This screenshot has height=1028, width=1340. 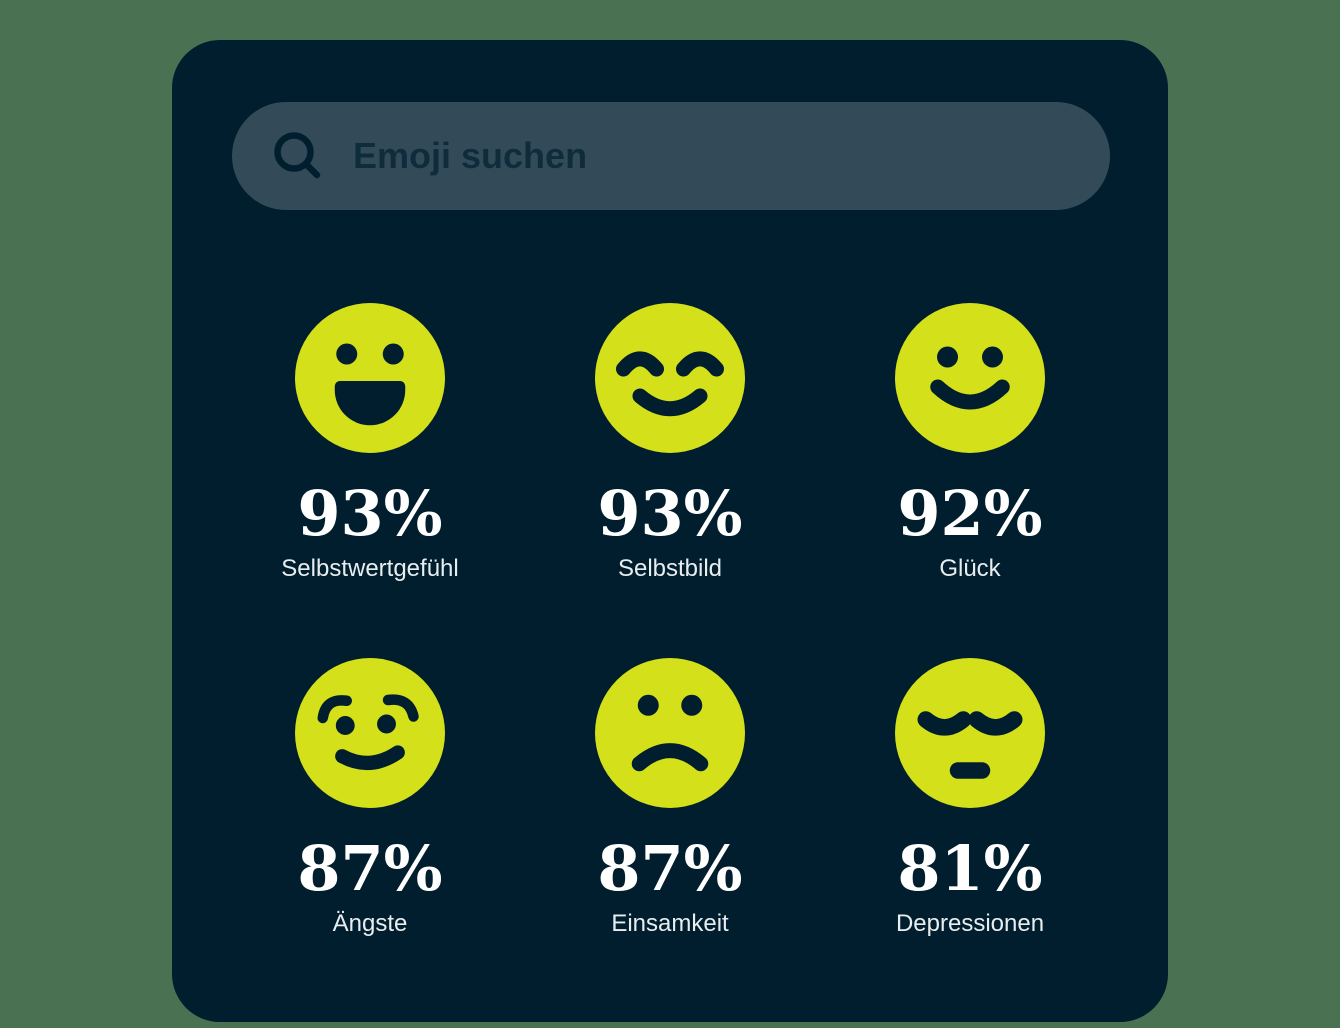 What do you see at coordinates (970, 378) in the screenshot?
I see `smiling-face-icon` at bounding box center [970, 378].